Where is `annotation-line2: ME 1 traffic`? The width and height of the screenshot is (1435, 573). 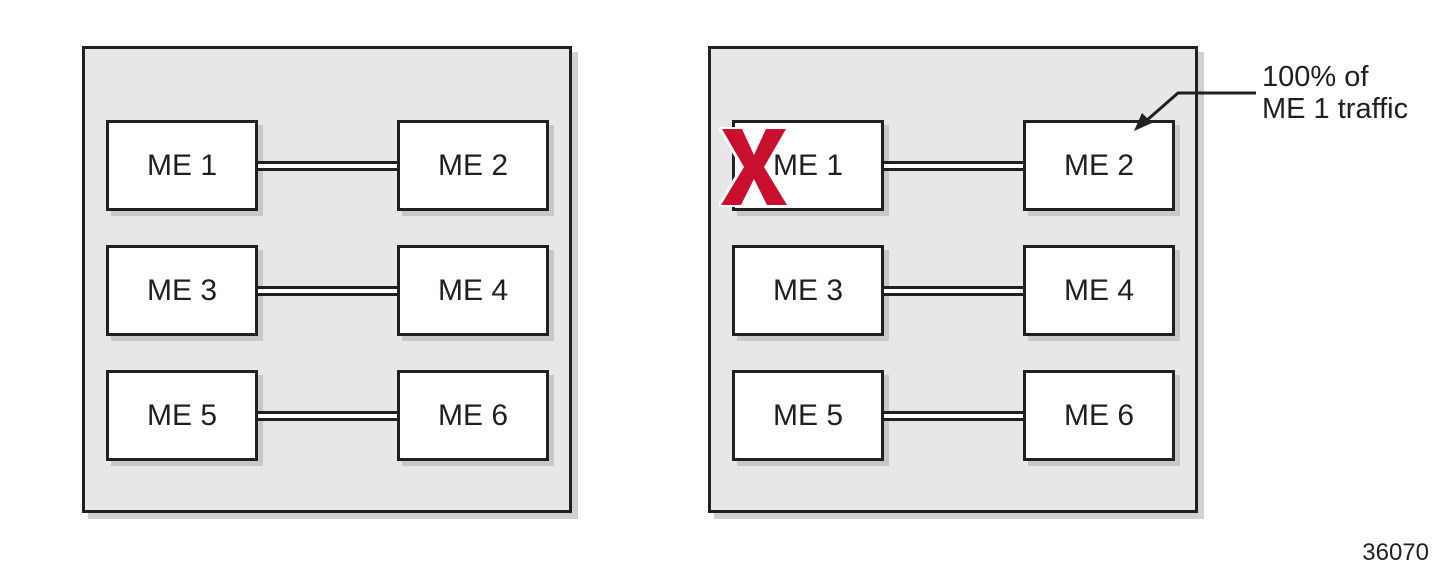 annotation-line2: ME 1 traffic is located at coordinates (1335, 109).